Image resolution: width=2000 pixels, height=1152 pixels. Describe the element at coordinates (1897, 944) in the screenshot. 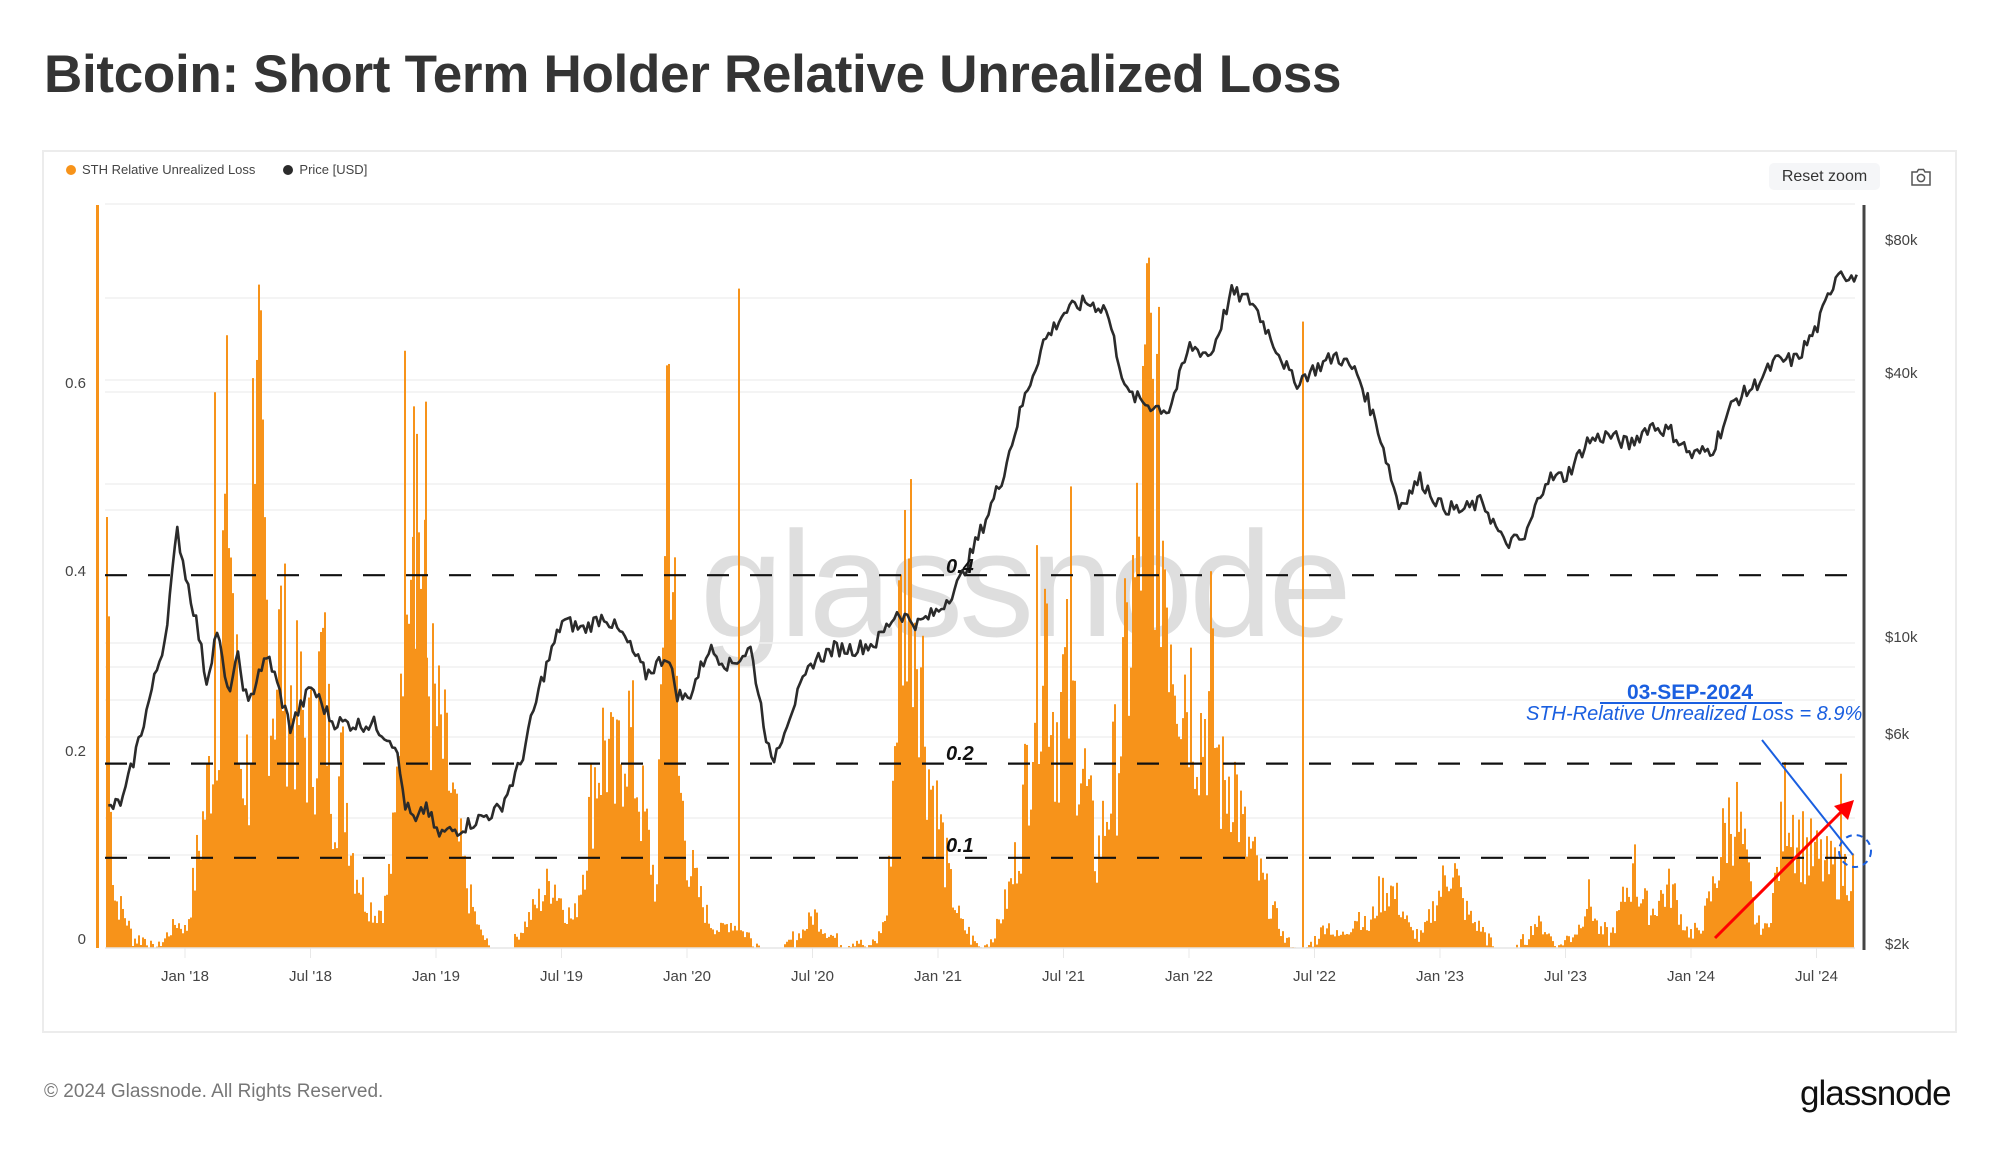

I see `y-axis-right-tick-2k: $2k` at that location.